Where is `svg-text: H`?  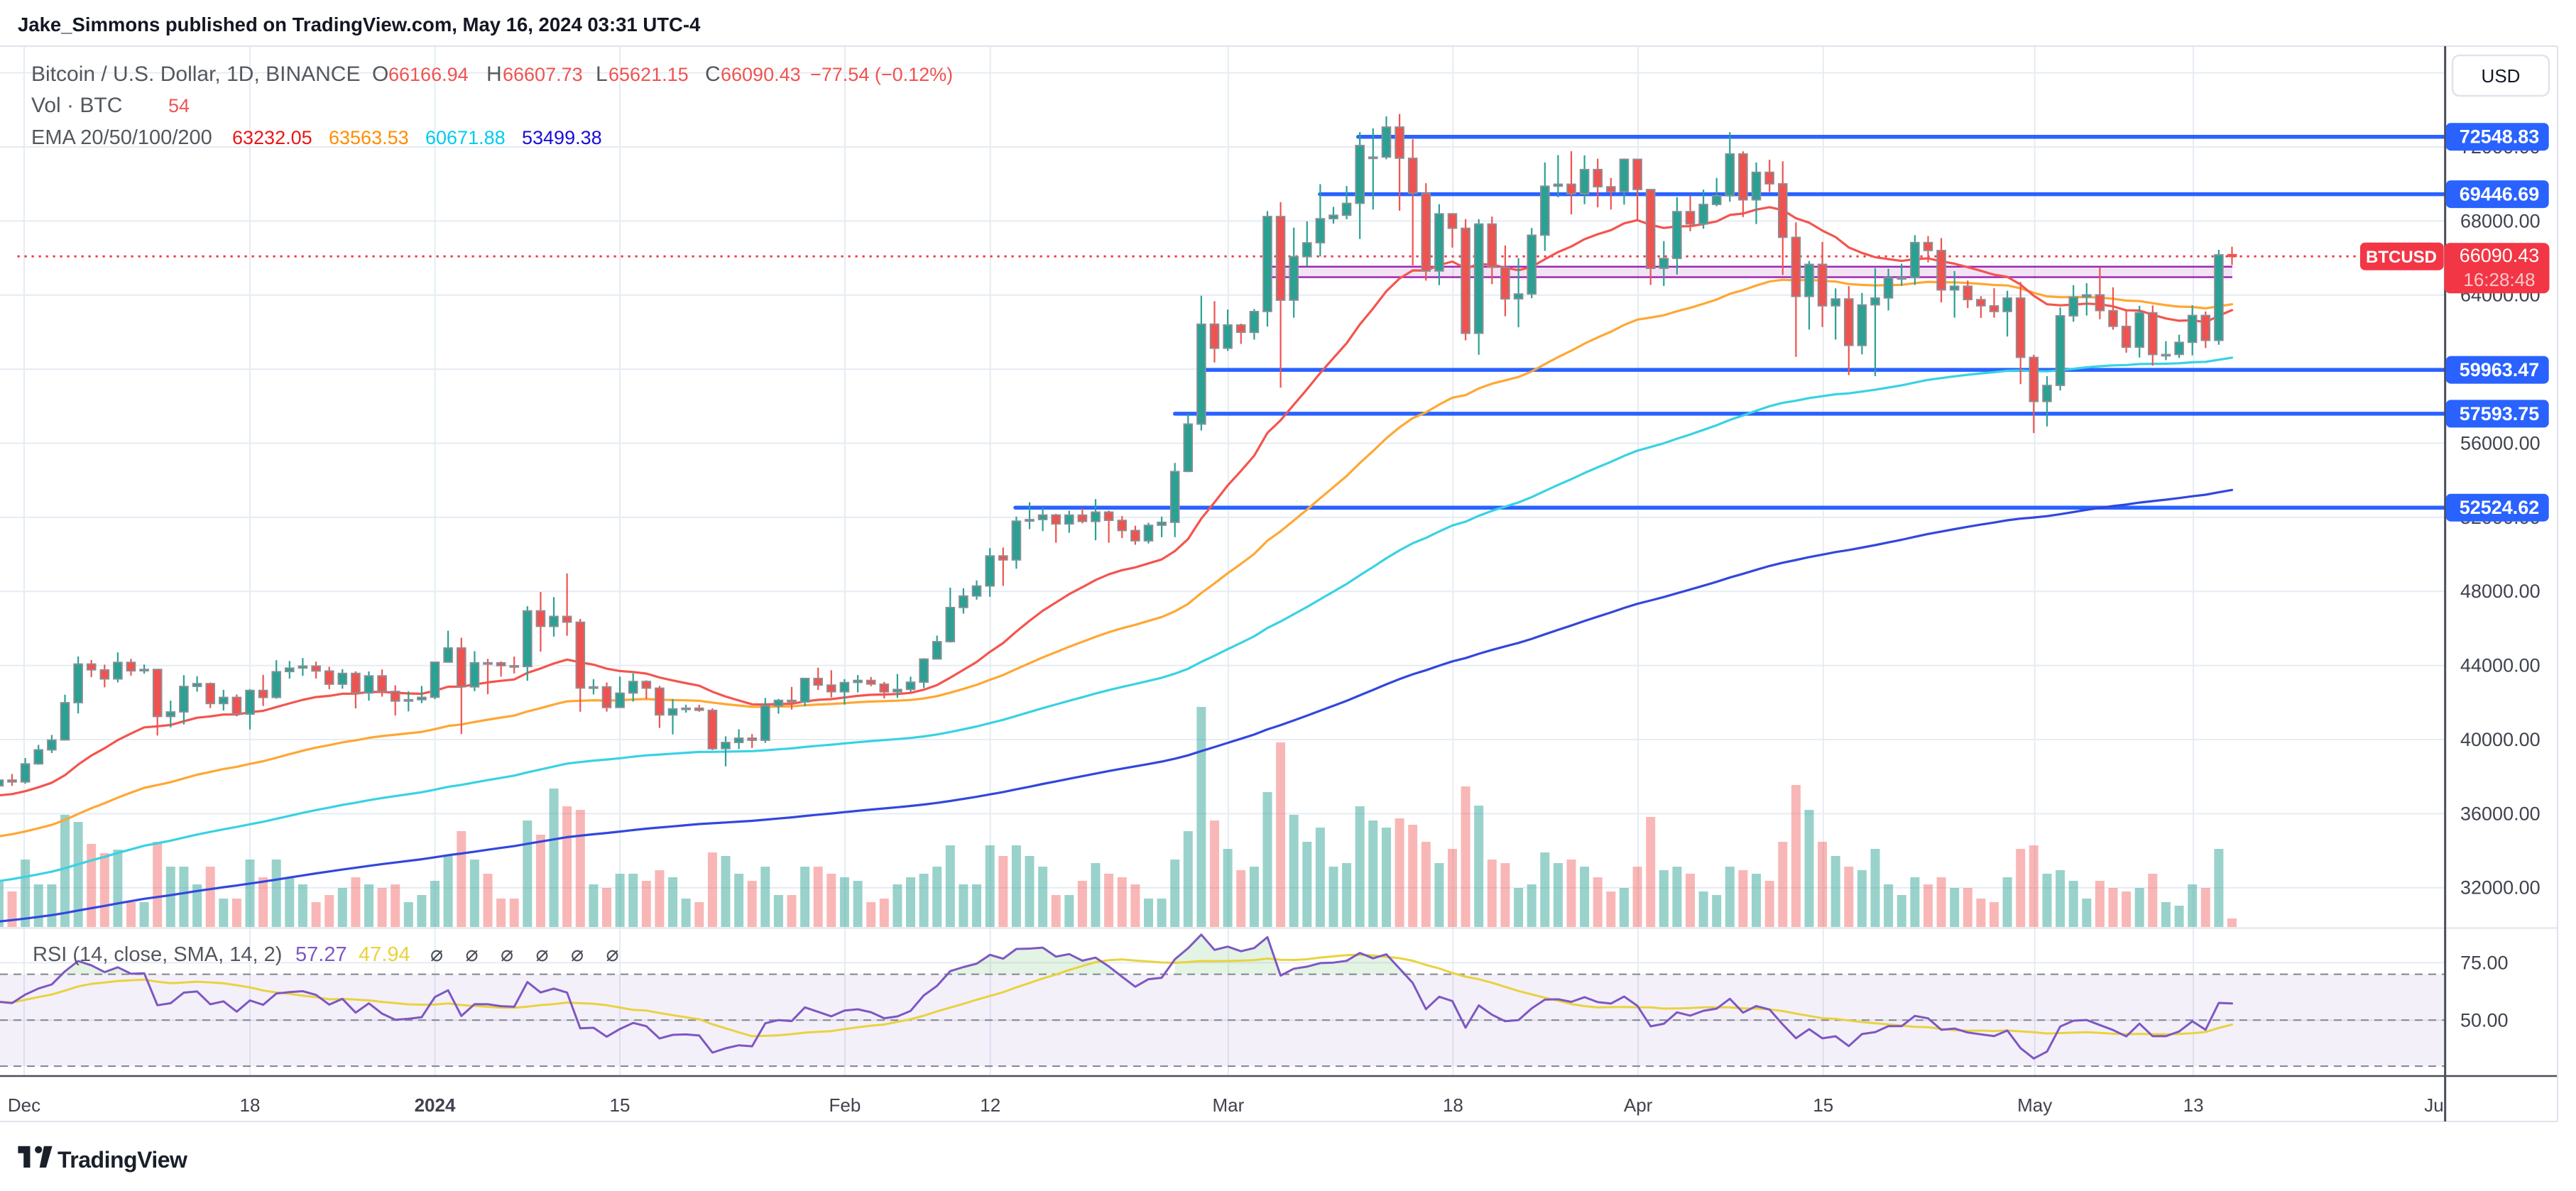
svg-text: H is located at coordinates (494, 74).